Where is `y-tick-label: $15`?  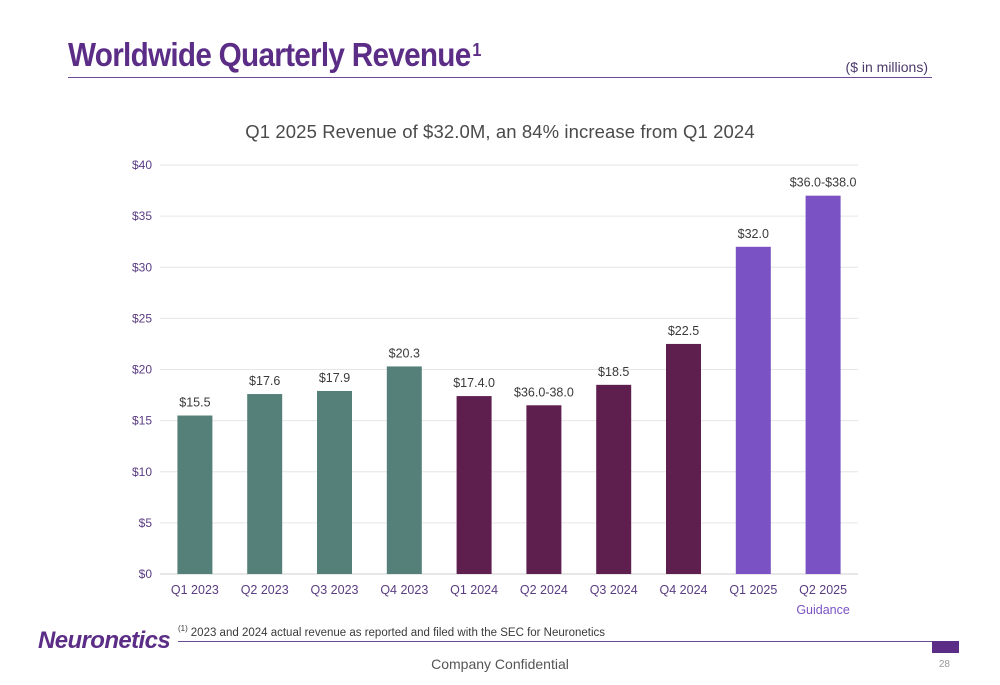
y-tick-label: $15 is located at coordinates (142, 421).